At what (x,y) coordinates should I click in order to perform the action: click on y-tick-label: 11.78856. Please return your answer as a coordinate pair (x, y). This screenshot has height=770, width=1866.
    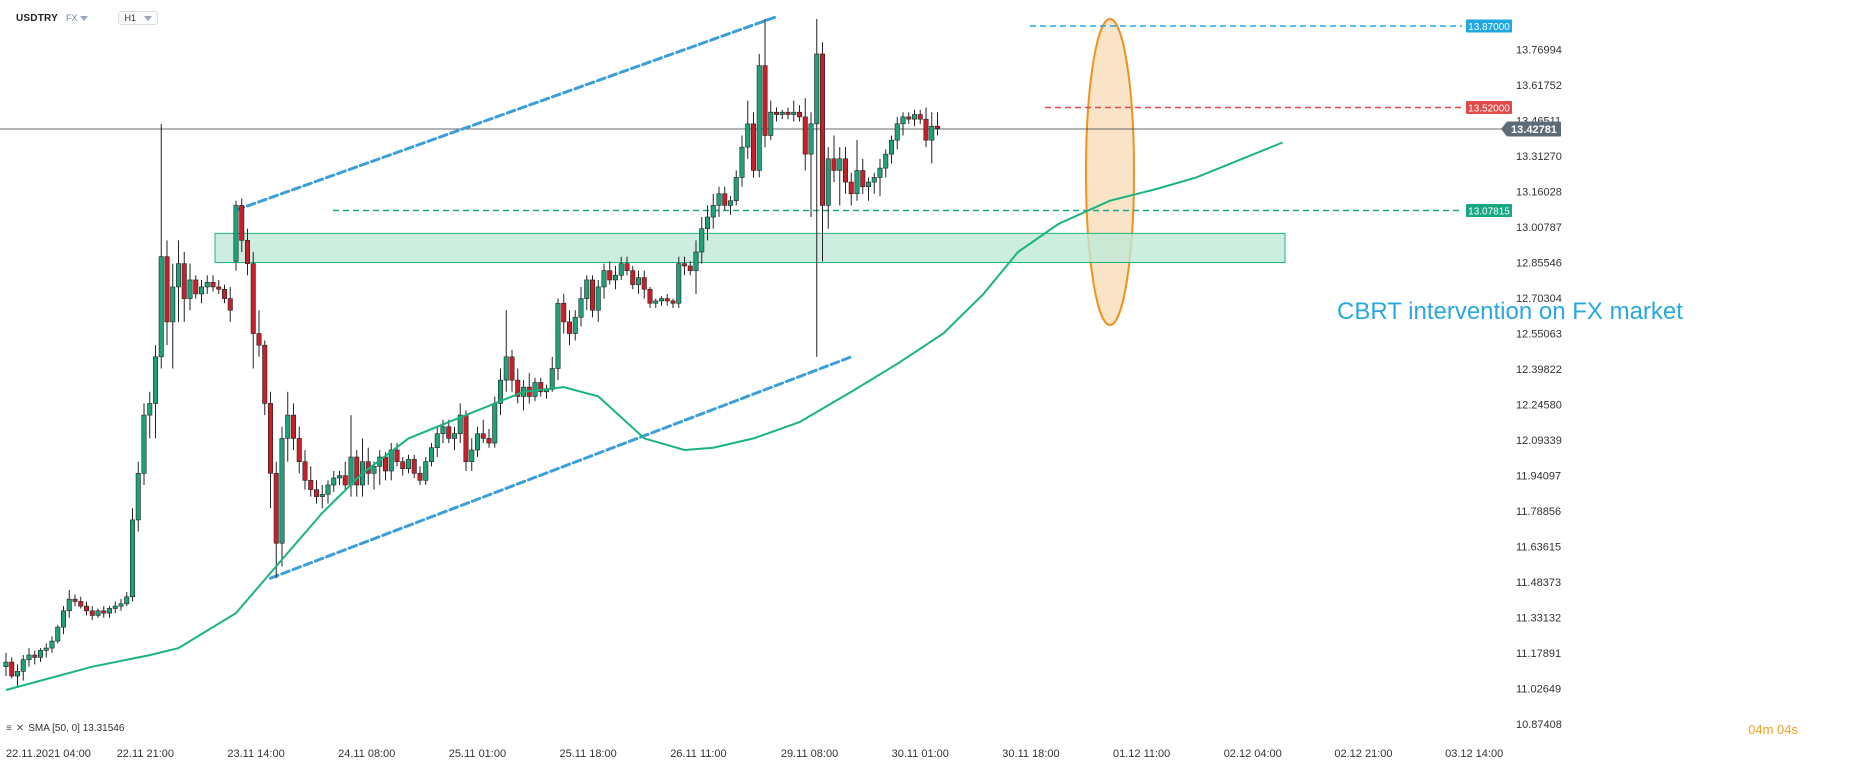
    Looking at the image, I should click on (1538, 512).